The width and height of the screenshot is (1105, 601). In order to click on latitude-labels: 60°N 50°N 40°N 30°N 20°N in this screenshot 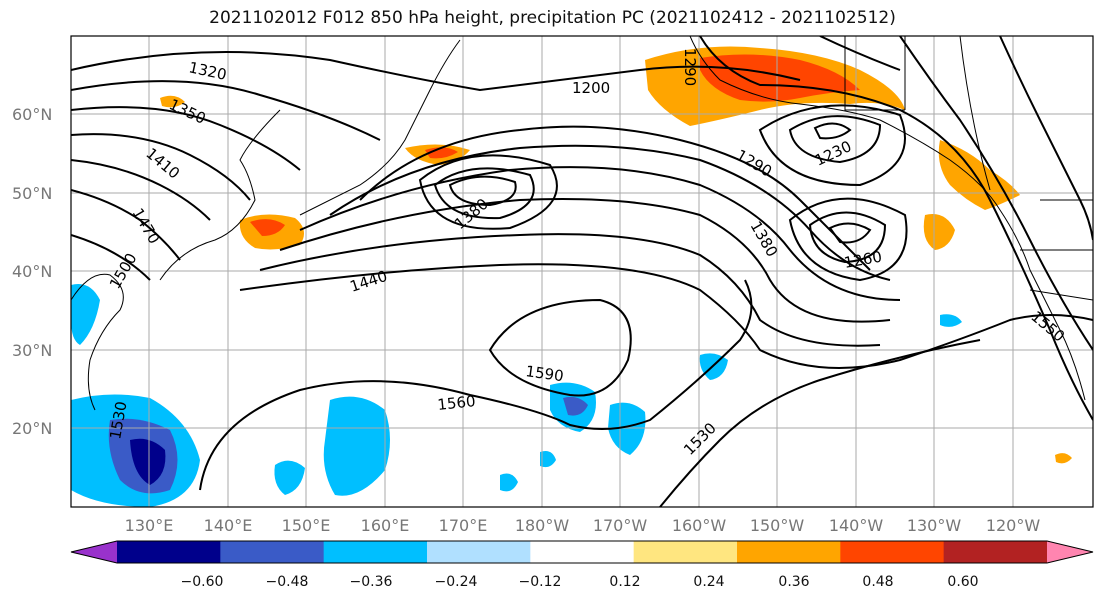, I will do `click(32, 271)`.